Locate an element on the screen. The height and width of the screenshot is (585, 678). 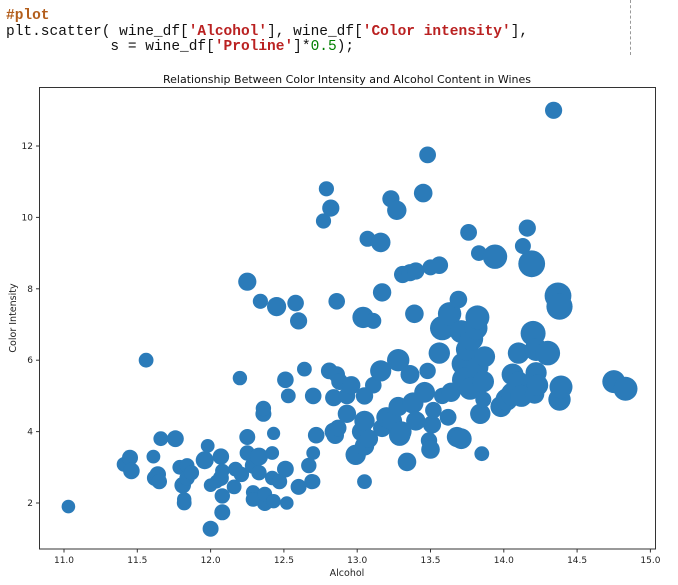
code-line: s = wine_df['Proline']*0.5); is located at coordinates (180, 47).